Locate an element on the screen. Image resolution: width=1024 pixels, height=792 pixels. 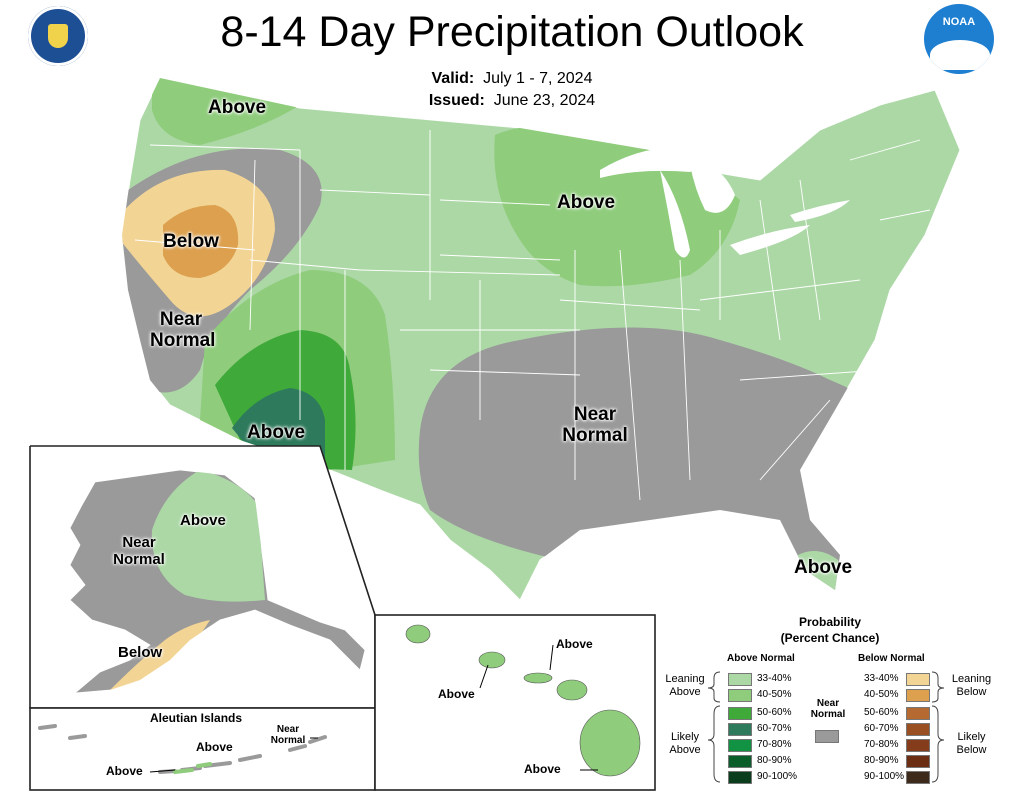
issued-value: June 23, 2024 is located at coordinates (544, 100).